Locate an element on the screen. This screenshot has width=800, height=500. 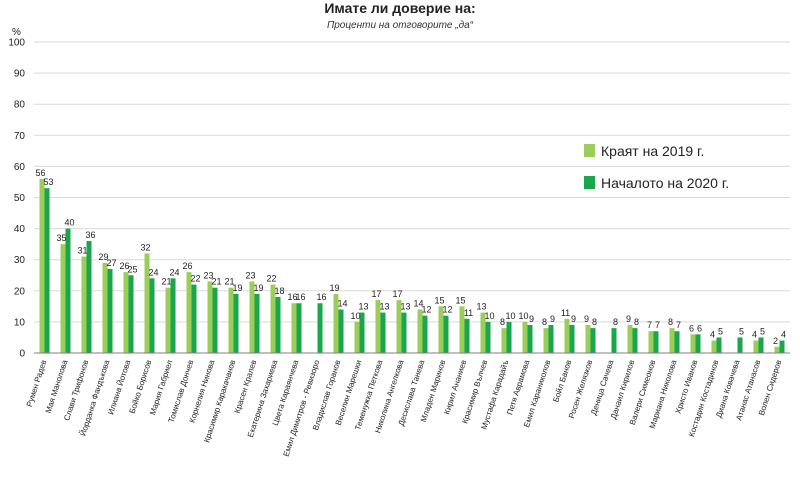
data-label: 24 is located at coordinates (174, 272).